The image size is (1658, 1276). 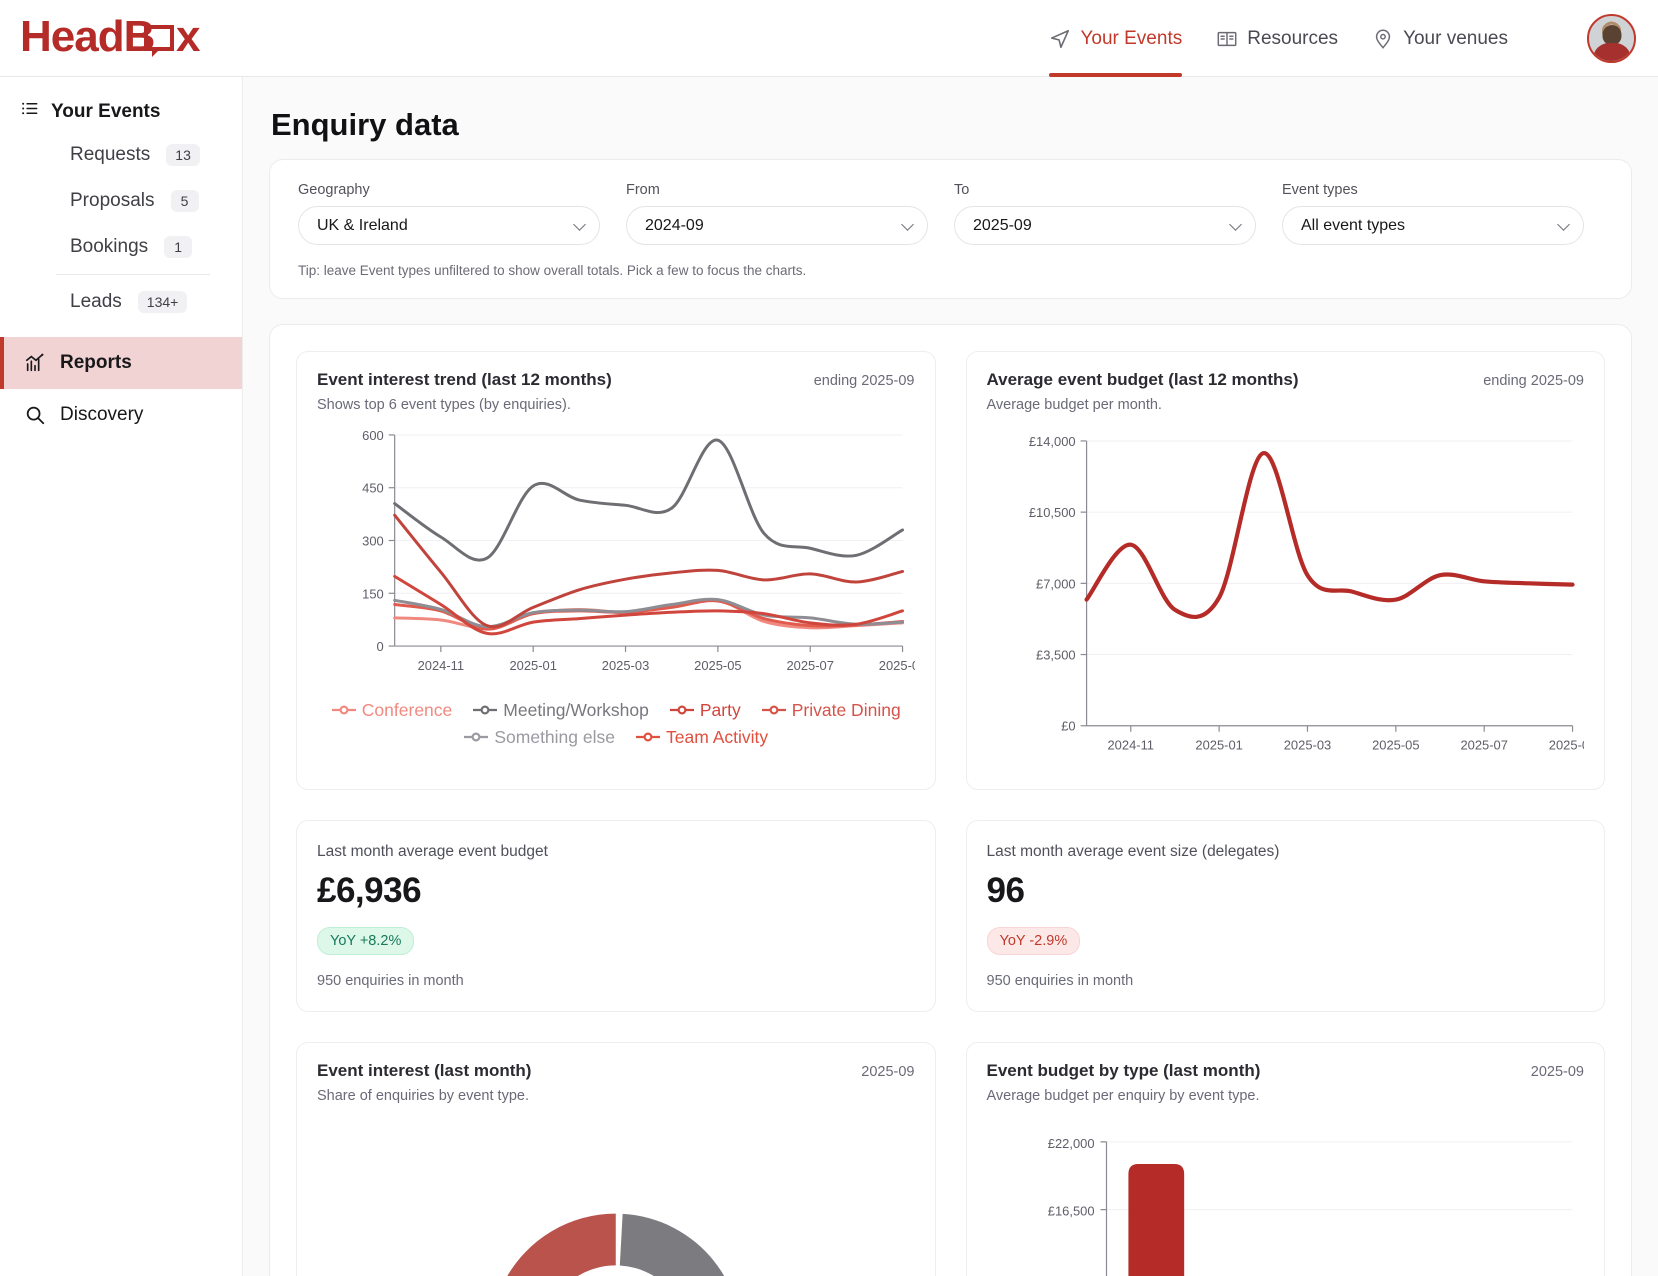 I want to click on svg-text: x, so click(x=188, y=38).